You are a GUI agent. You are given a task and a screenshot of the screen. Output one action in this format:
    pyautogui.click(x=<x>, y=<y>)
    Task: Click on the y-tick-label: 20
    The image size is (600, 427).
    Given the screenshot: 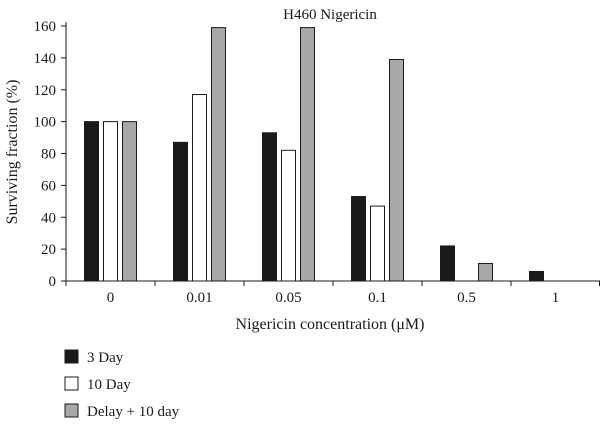 What is the action you would take?
    pyautogui.click(x=48, y=250)
    